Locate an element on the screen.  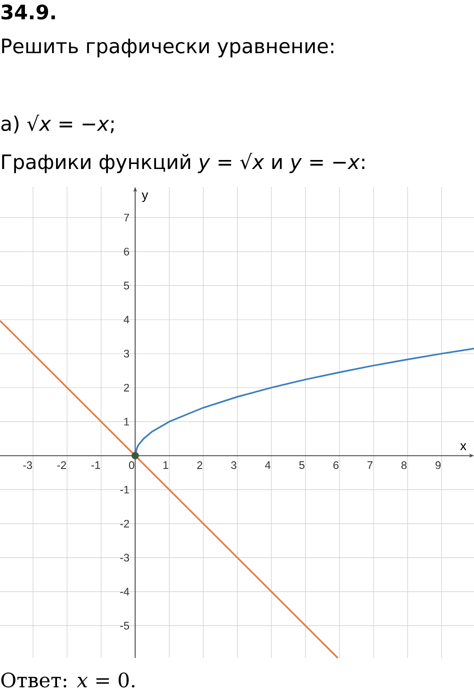
x-tick-label: 0 is located at coordinates (131, 465).